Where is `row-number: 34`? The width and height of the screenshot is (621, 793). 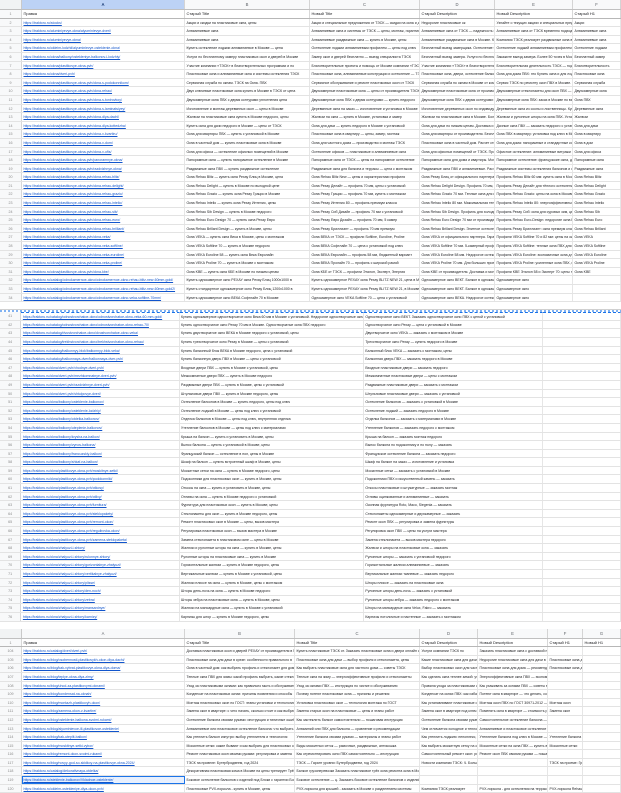
row-number: 34 is located at coordinates (11, 297).